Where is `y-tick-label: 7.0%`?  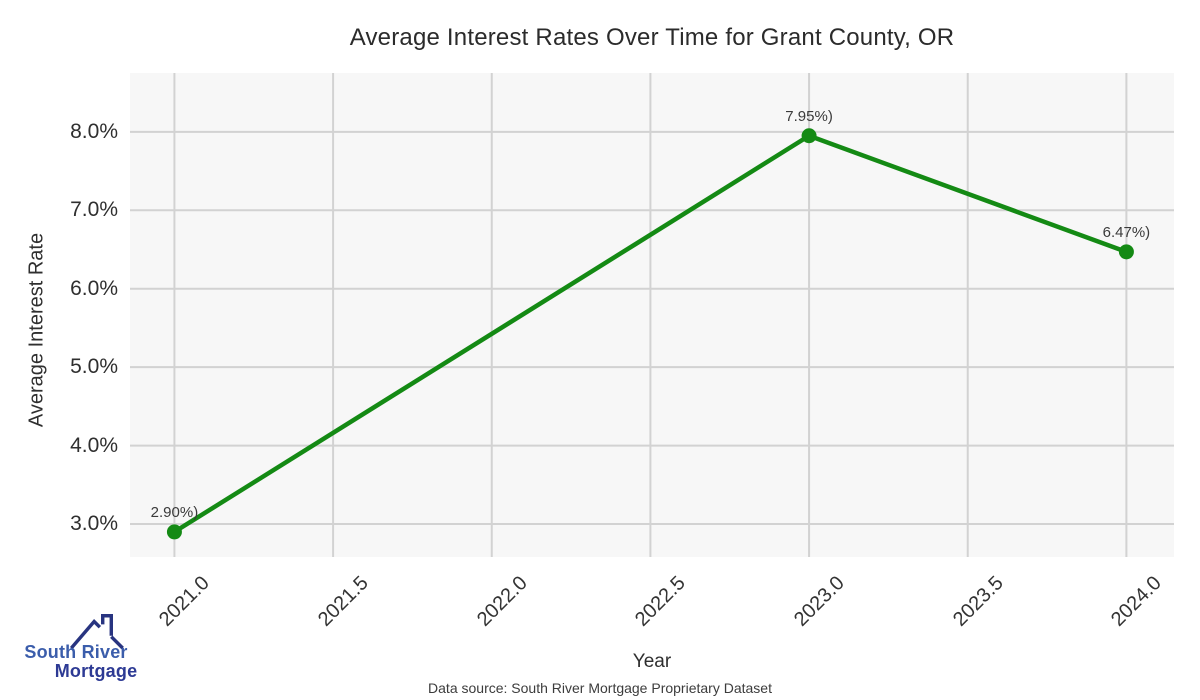 y-tick-label: 7.0% is located at coordinates (94, 210).